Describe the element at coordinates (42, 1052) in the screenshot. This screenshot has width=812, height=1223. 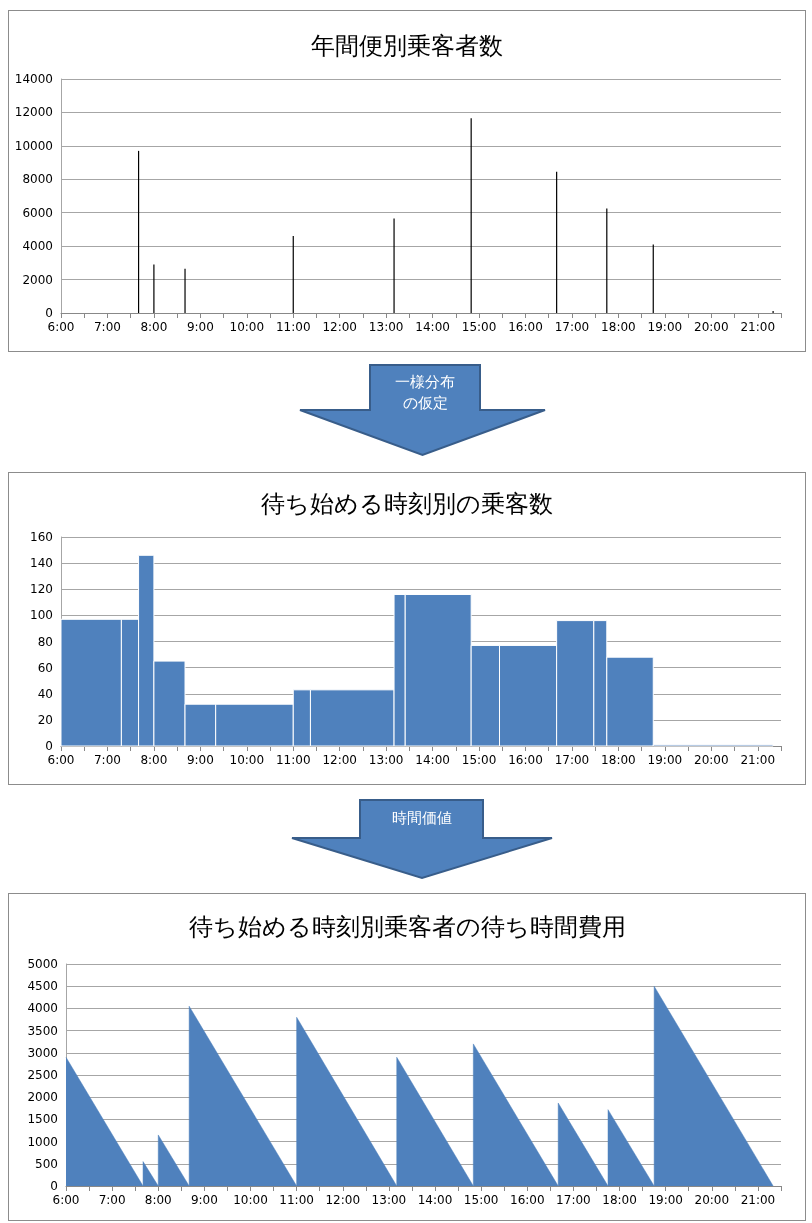
I see `y-tick-label: 3000` at that location.